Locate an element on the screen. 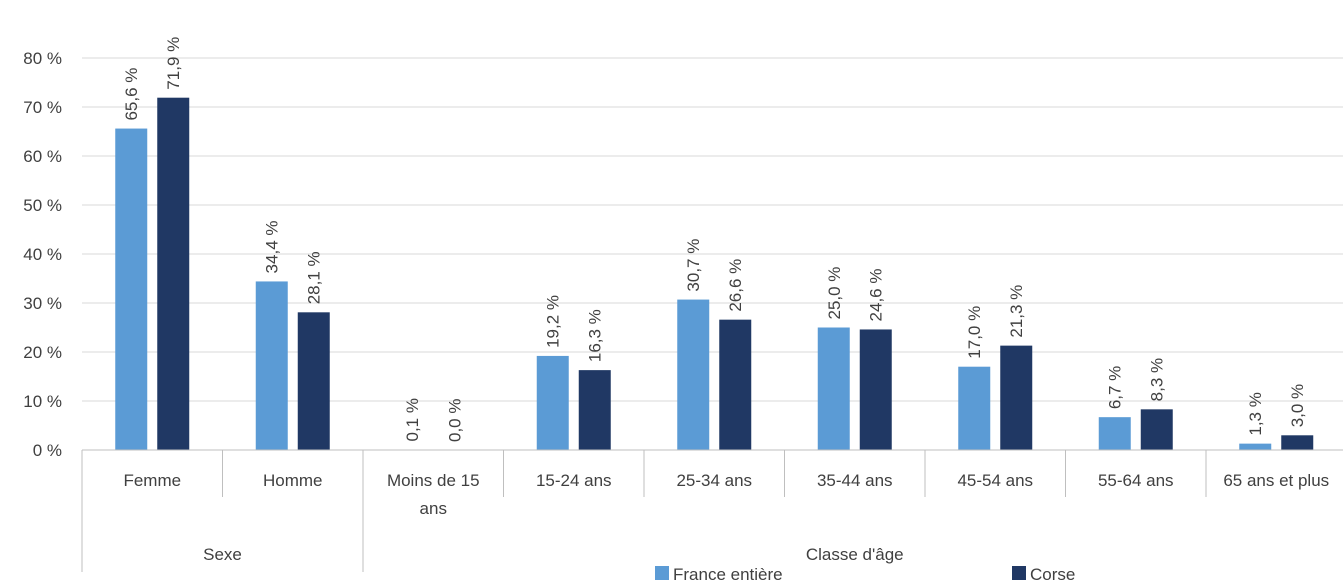  legend: France entière Corse is located at coordinates (865, 574).